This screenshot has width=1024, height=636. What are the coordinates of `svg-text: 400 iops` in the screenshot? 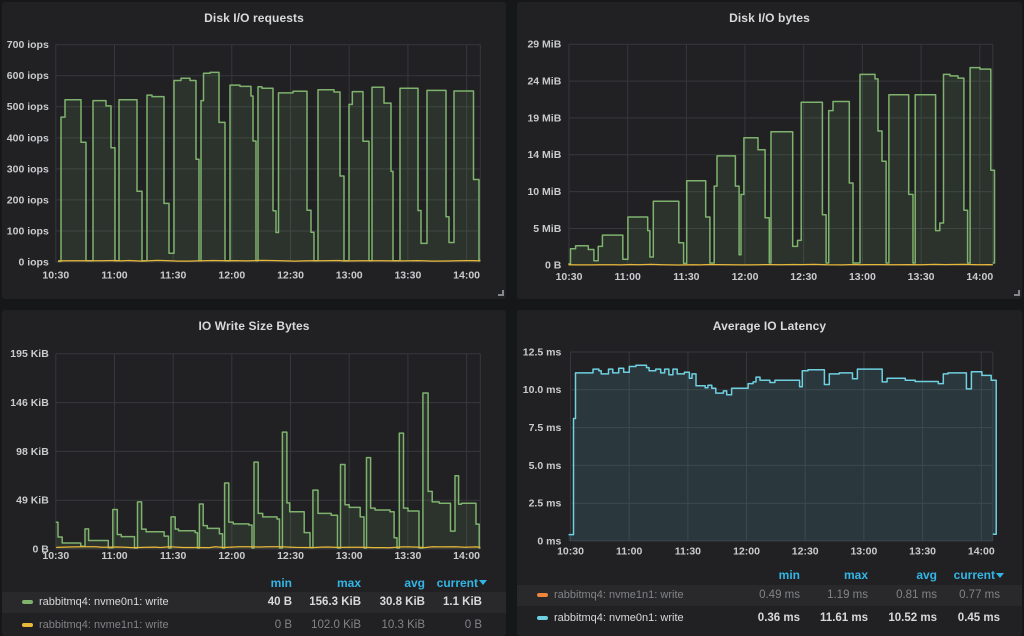 It's located at (28, 138).